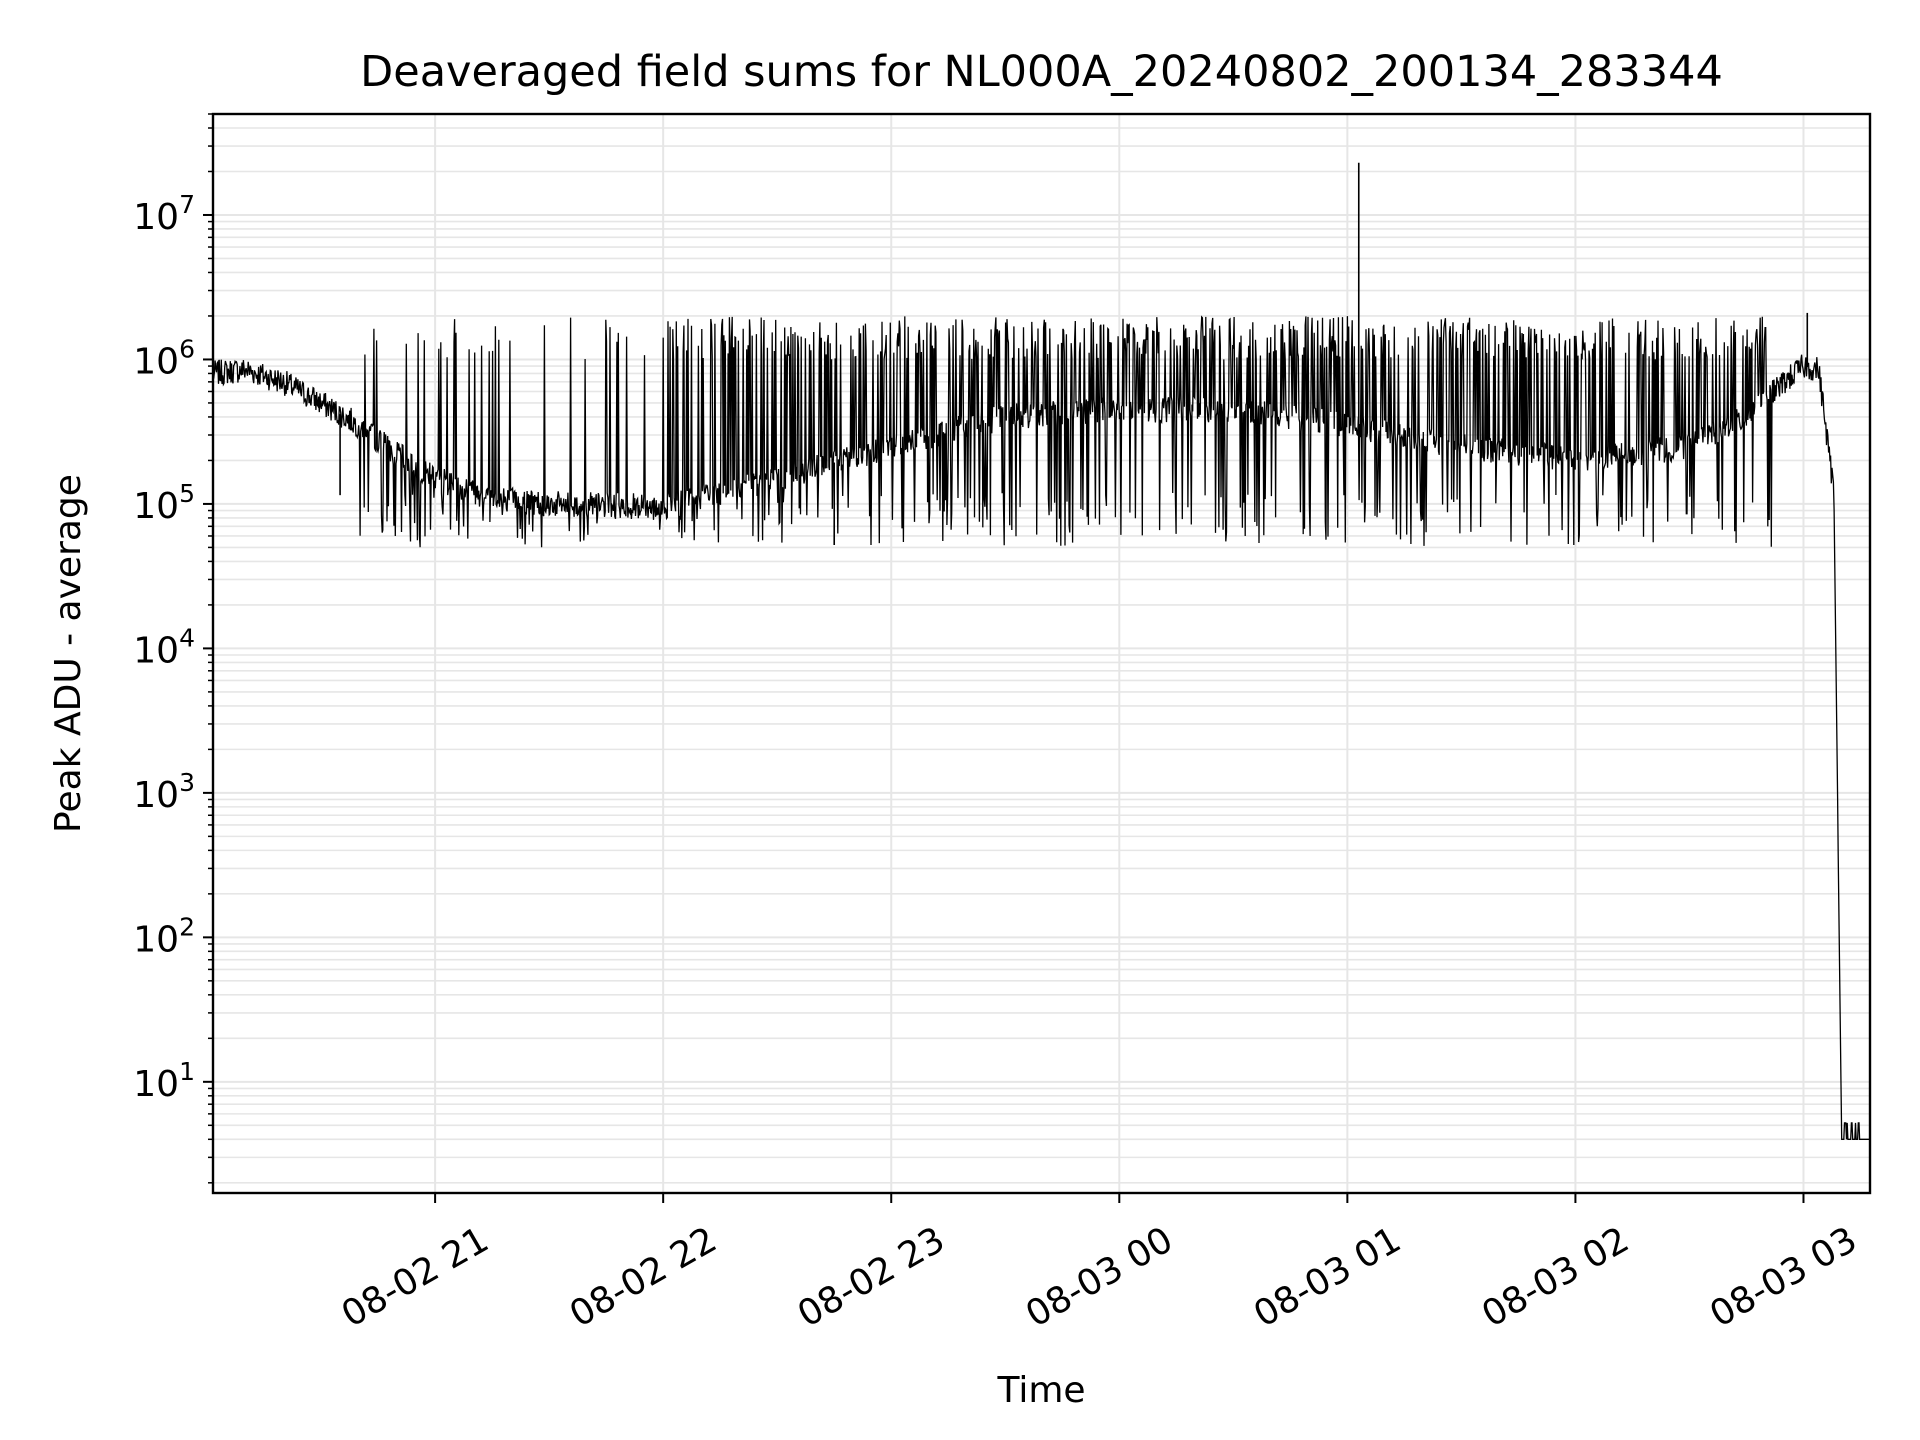 This screenshot has width=1920, height=1440. Describe the element at coordinates (1040, 1390) in the screenshot. I see `x-axis-label: Time` at that location.